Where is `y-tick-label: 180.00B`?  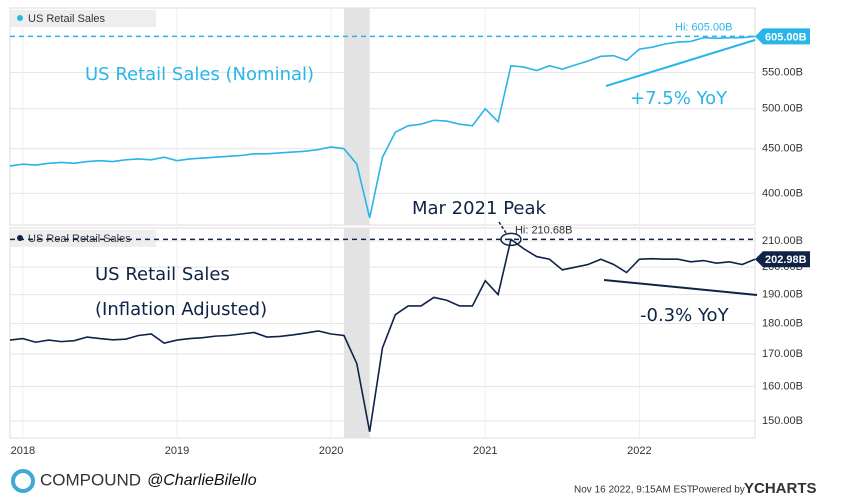 y-tick-label: 180.00B is located at coordinates (782, 323).